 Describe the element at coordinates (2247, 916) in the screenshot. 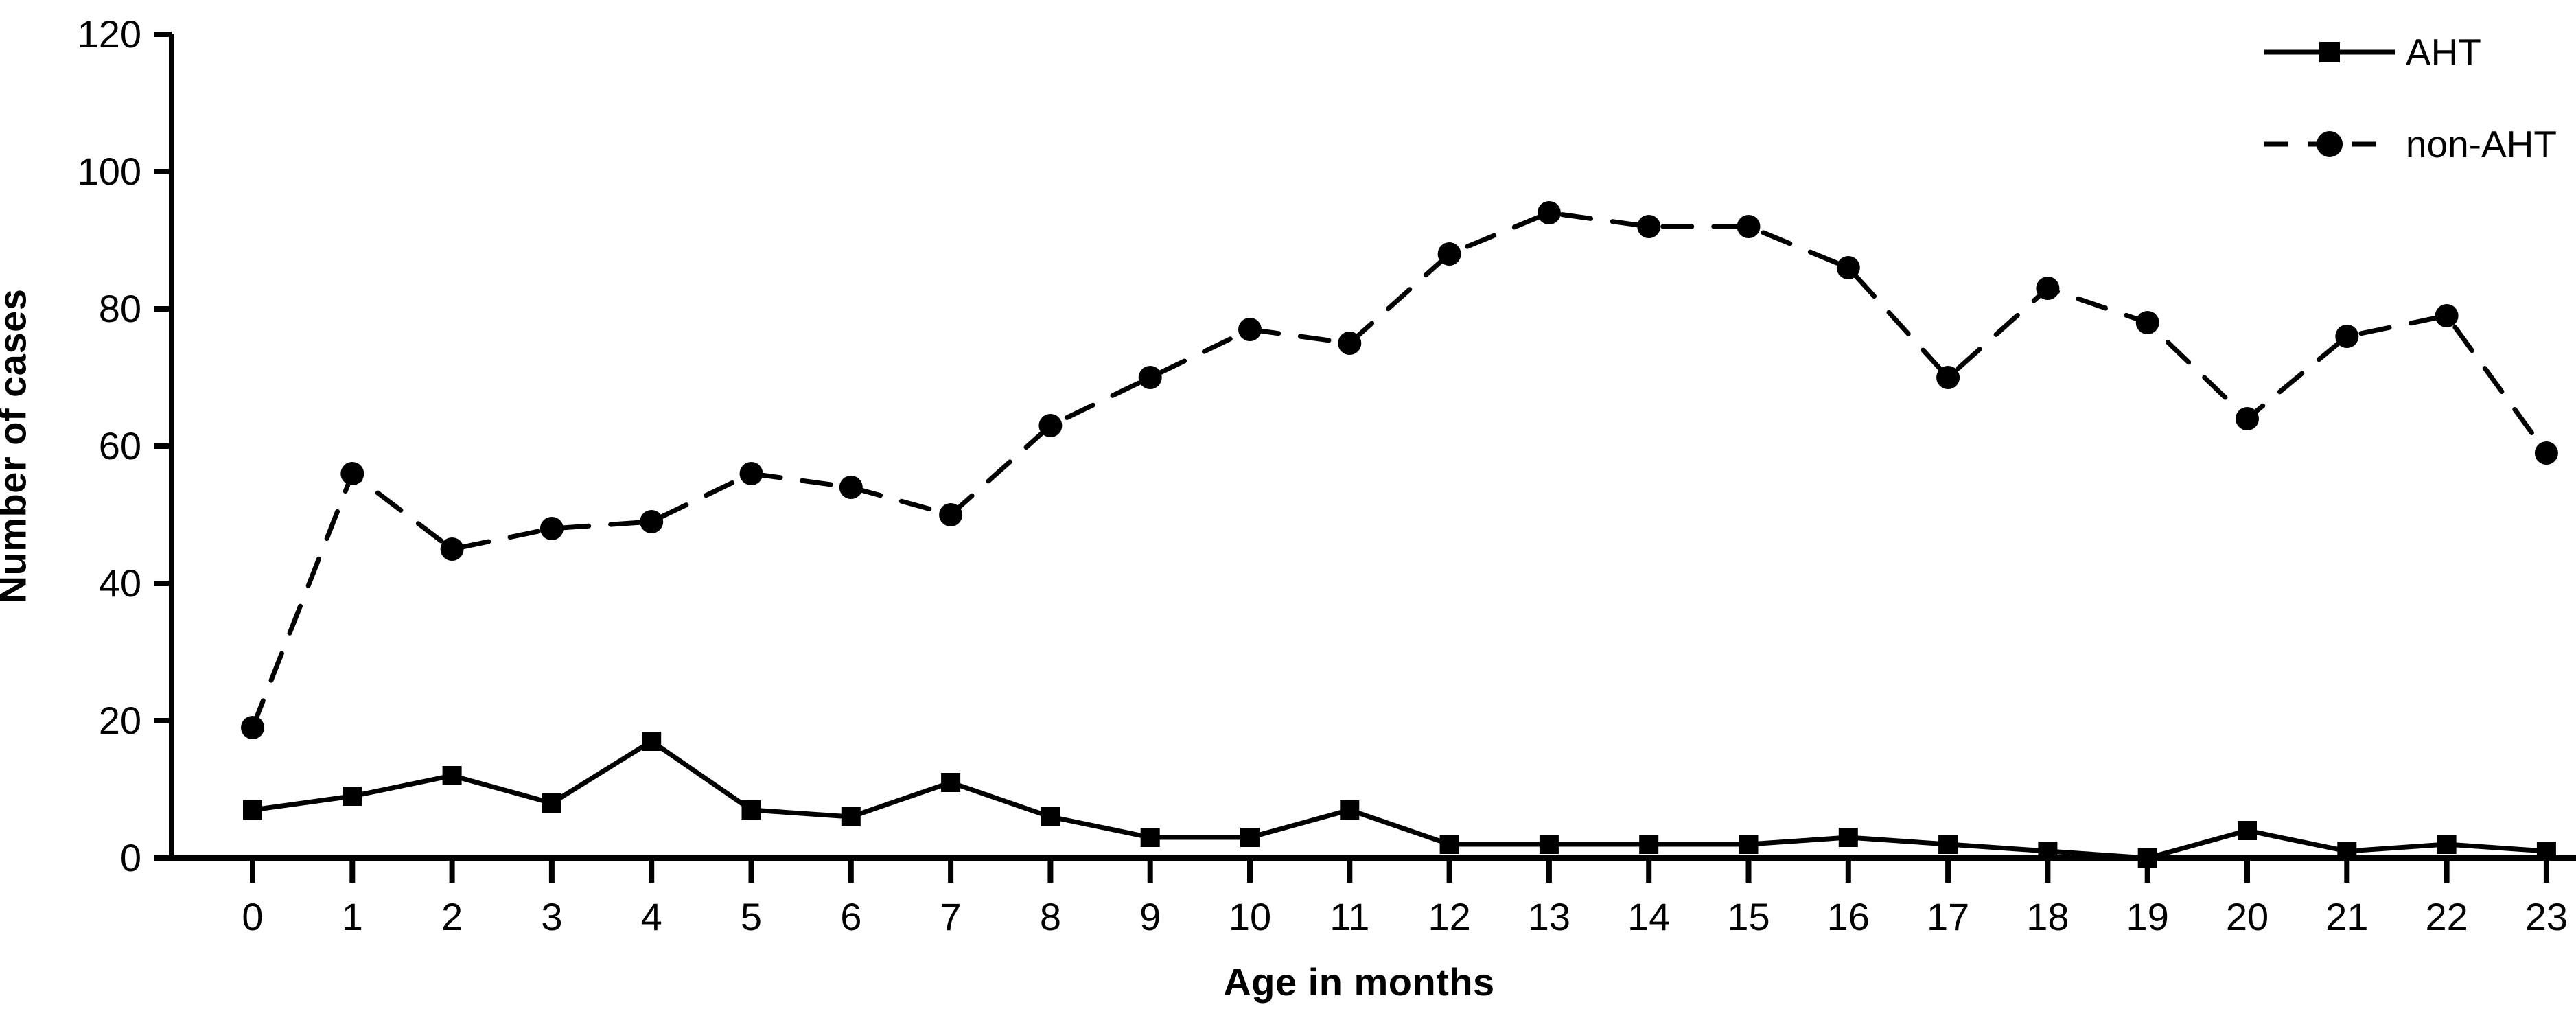

I see `x-tick-label: 20` at that location.